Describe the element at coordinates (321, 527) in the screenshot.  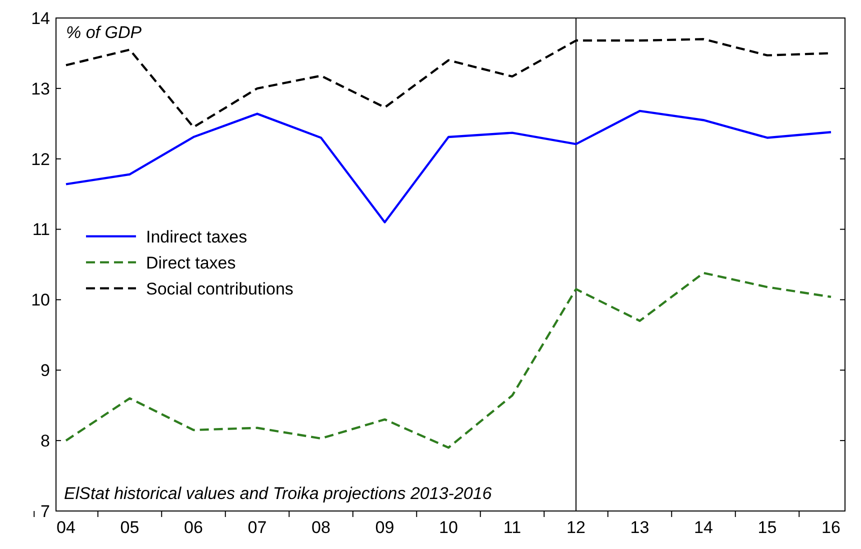
I see `x-tick-label: 08` at that location.